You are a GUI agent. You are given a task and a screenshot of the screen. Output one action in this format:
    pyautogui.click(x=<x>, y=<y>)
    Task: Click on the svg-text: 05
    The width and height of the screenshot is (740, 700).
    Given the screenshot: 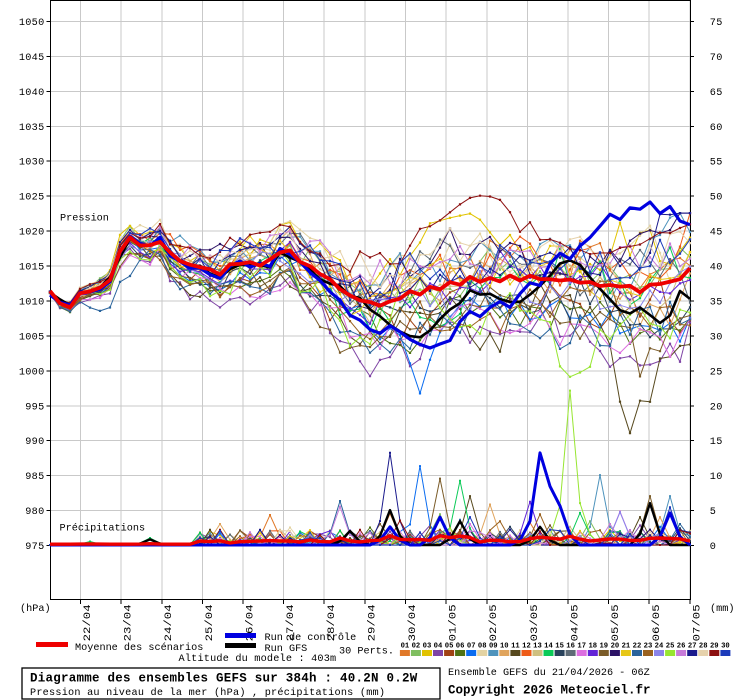 What is the action you would take?
    pyautogui.click(x=449, y=647)
    